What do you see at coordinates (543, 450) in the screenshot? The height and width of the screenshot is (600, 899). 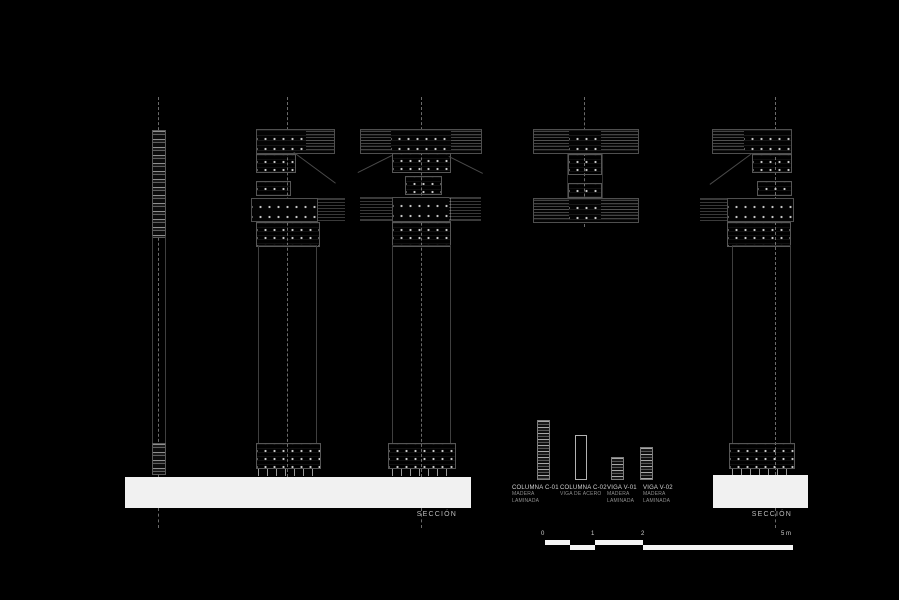 I see `legend-sample-columna-c01` at bounding box center [543, 450].